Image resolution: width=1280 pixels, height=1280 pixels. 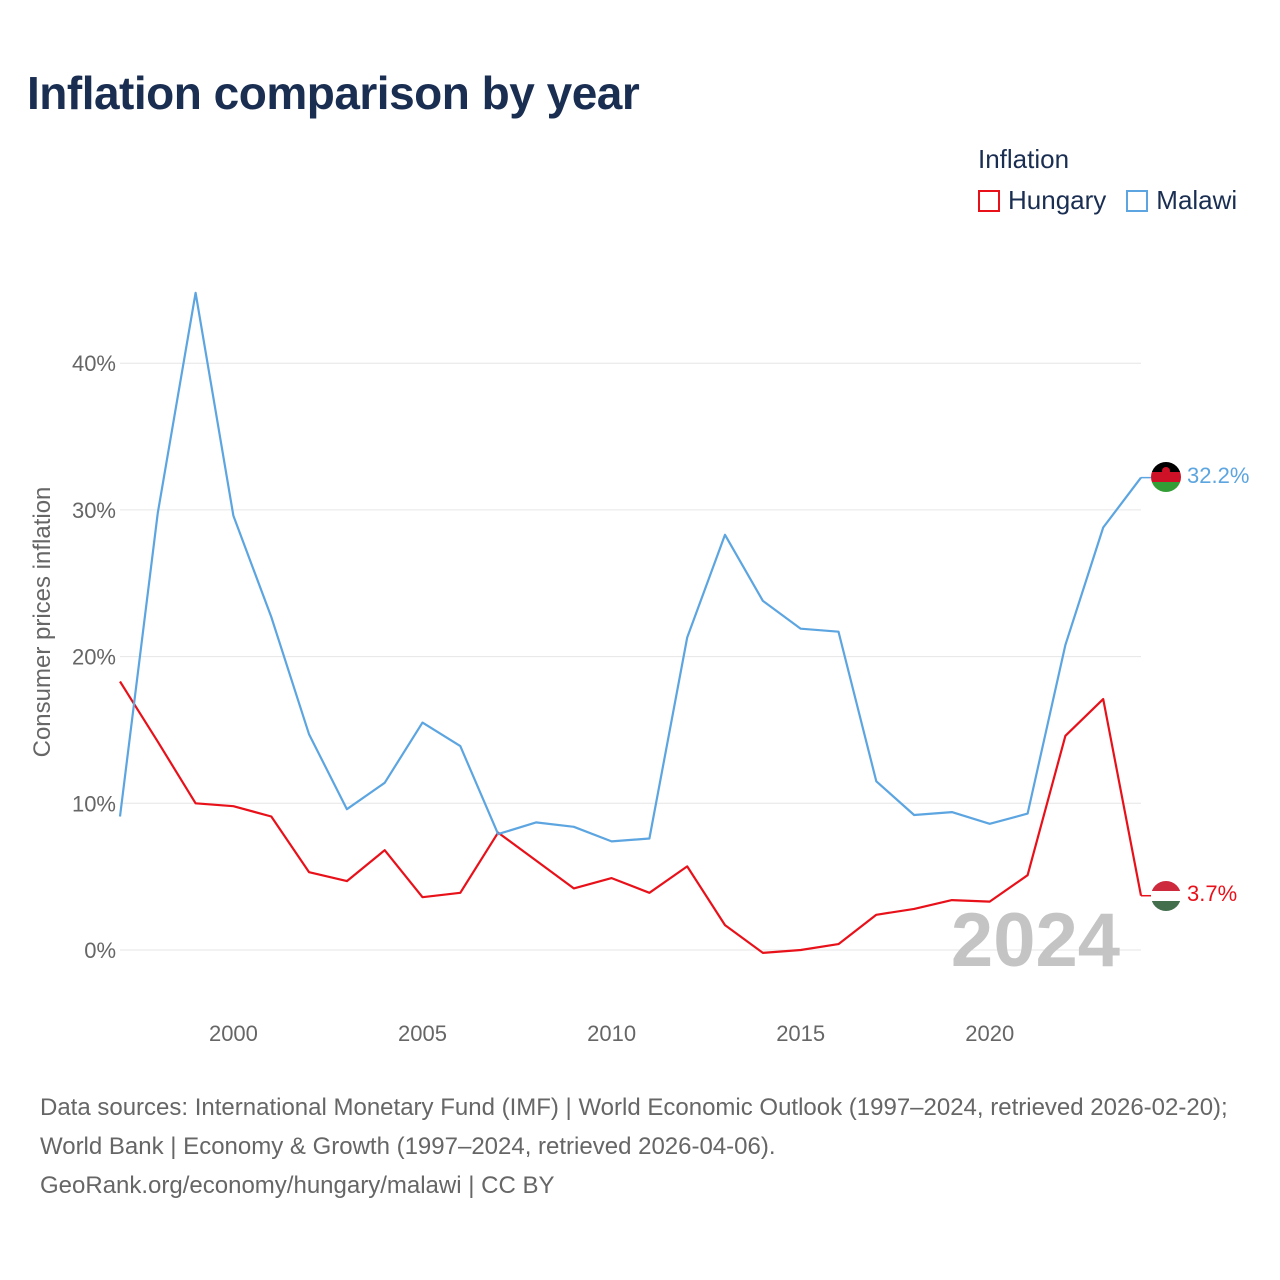 What do you see at coordinates (1107, 180) in the screenshot?
I see `legend: Inflation Hungary Malawi` at bounding box center [1107, 180].